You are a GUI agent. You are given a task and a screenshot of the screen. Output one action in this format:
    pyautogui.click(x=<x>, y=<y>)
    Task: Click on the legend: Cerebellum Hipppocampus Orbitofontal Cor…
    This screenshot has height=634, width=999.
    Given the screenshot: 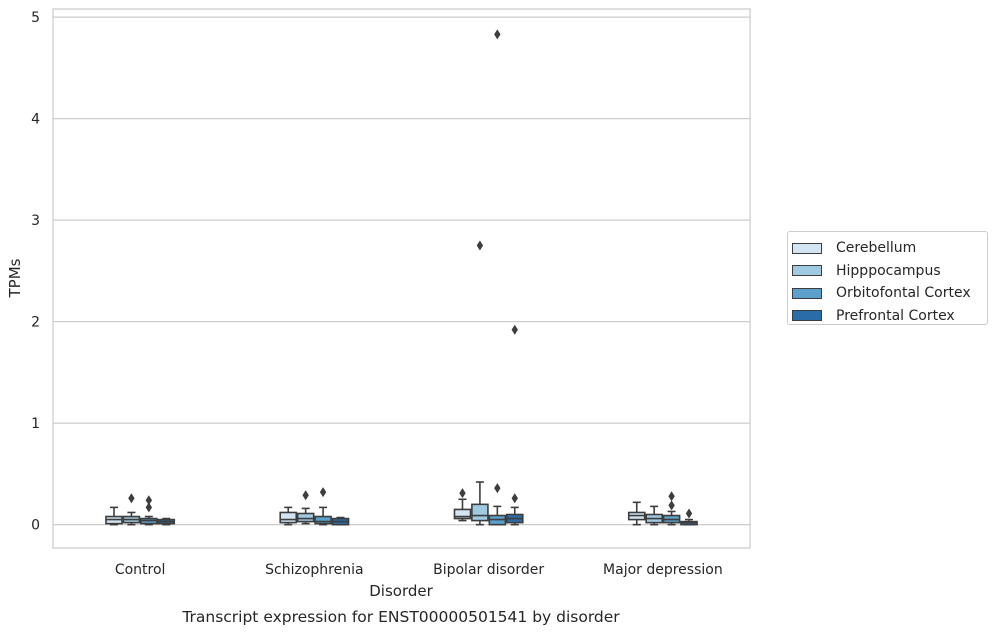 What is the action you would take?
    pyautogui.click(x=887, y=278)
    